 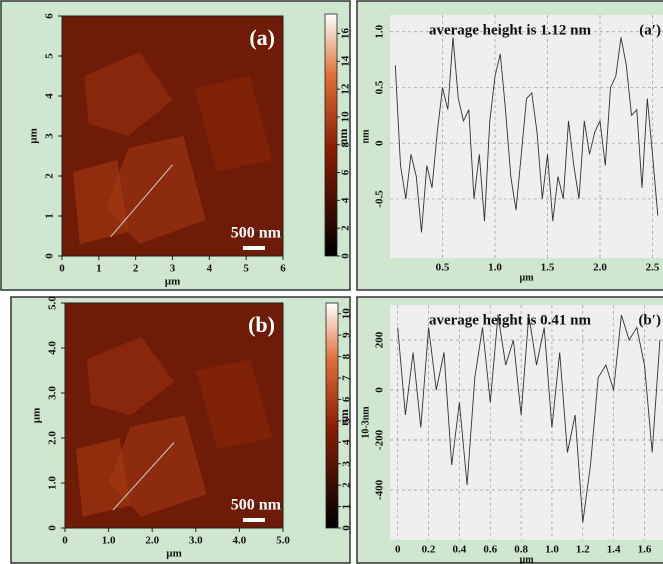 I want to click on x-tick-label: 3.0, so click(x=196, y=541).